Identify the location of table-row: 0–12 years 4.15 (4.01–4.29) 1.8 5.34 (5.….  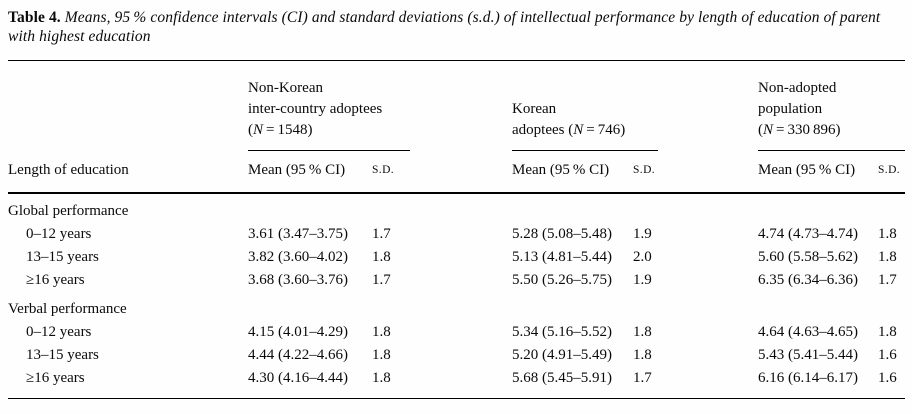
(456, 332).